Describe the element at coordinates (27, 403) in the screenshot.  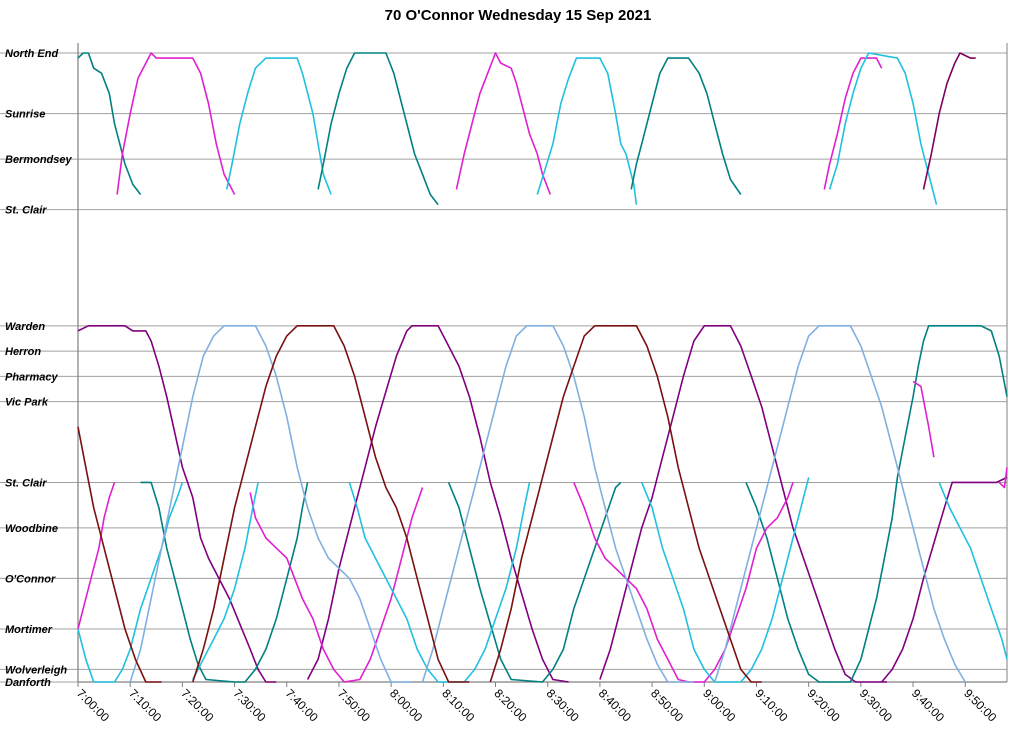
I see `stop-label: Vic Park` at that location.